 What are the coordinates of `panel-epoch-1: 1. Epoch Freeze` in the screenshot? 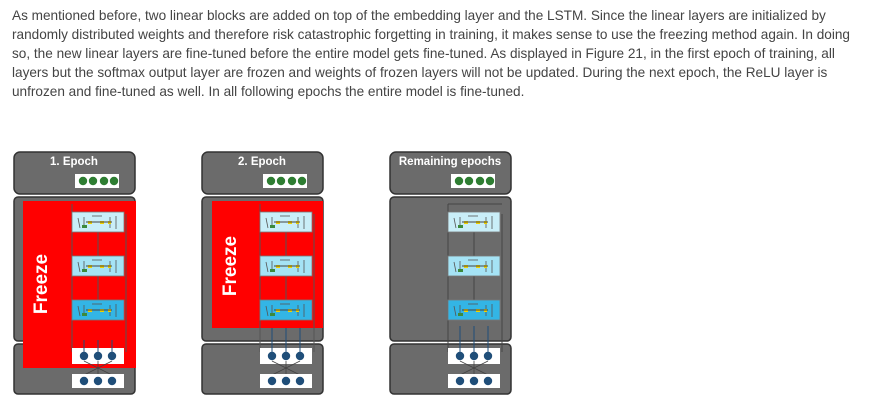 It's located at (74, 273).